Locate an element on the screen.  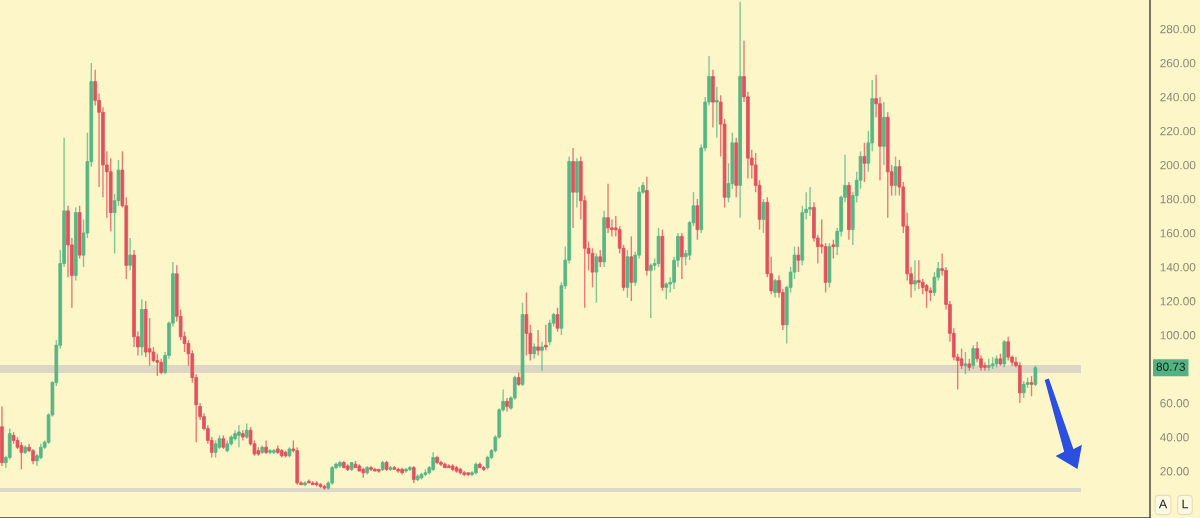
text: 80.73 is located at coordinates (1171, 366).